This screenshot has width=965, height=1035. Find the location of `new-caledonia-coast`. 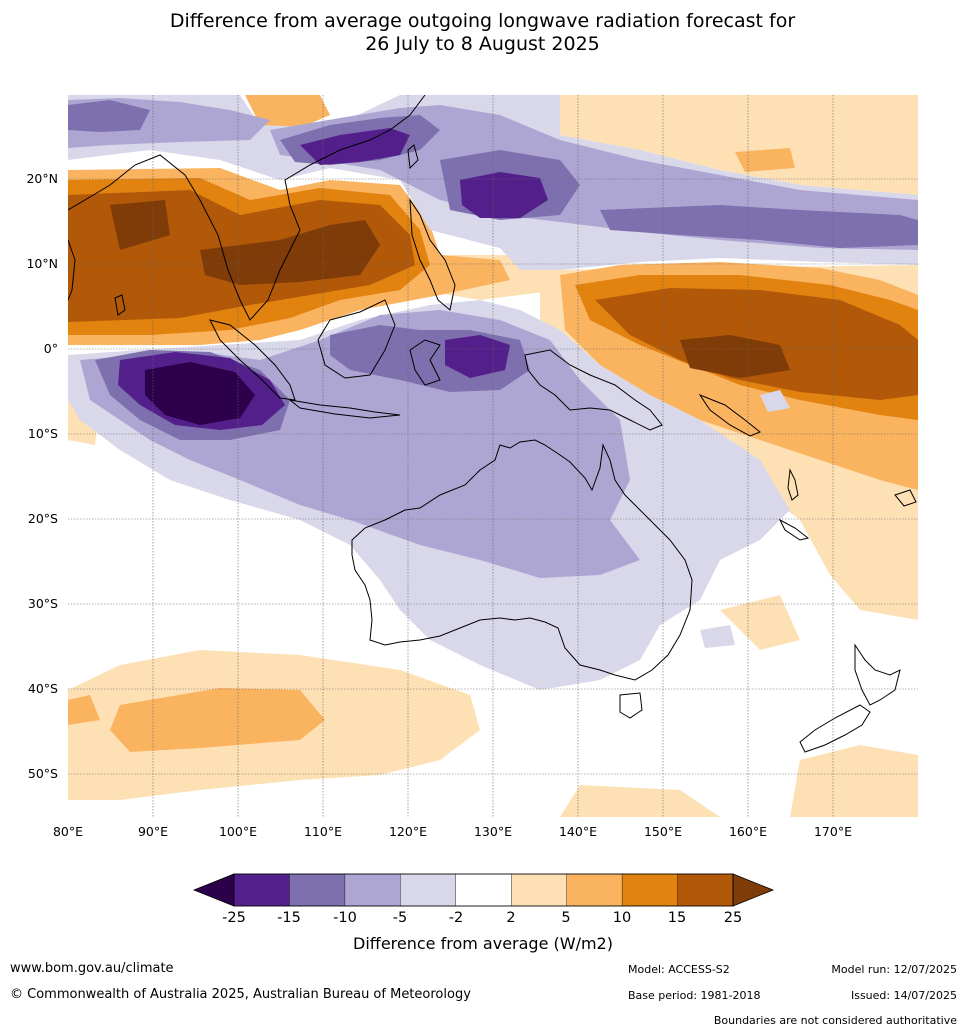

new-caledonia-coast is located at coordinates (794, 529).